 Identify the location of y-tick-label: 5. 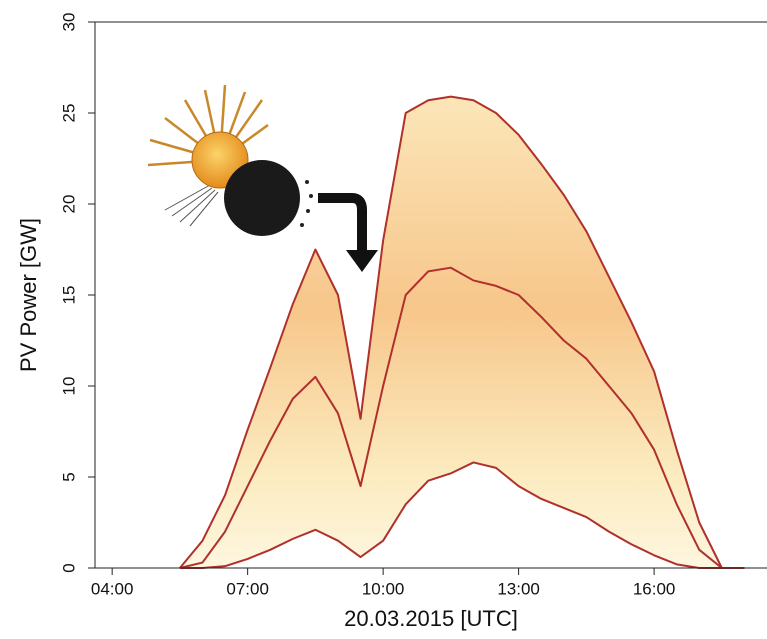
(68, 476).